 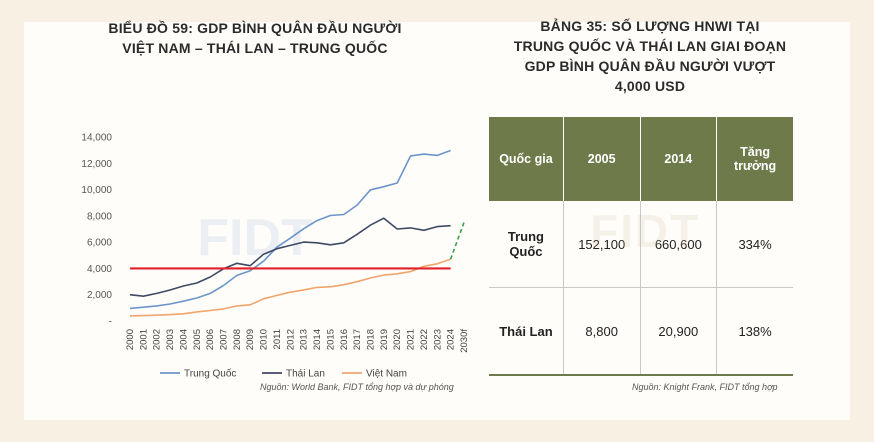 What do you see at coordinates (602, 159) in the screenshot?
I see `header-2005: 2005` at bounding box center [602, 159].